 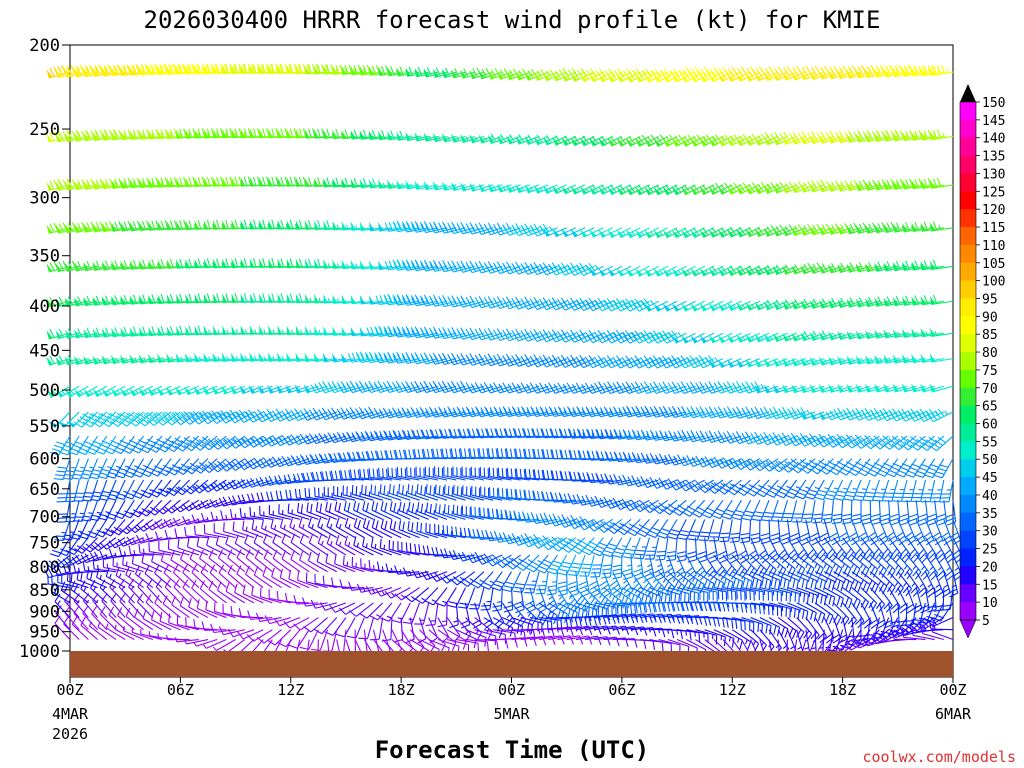 What do you see at coordinates (990, 460) in the screenshot?
I see `colorbar-label: 50` at bounding box center [990, 460].